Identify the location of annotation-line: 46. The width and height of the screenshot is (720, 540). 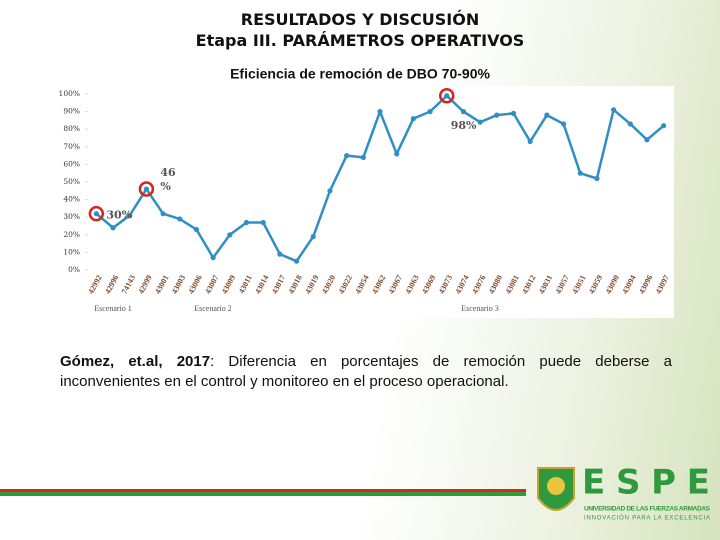
(168, 172).